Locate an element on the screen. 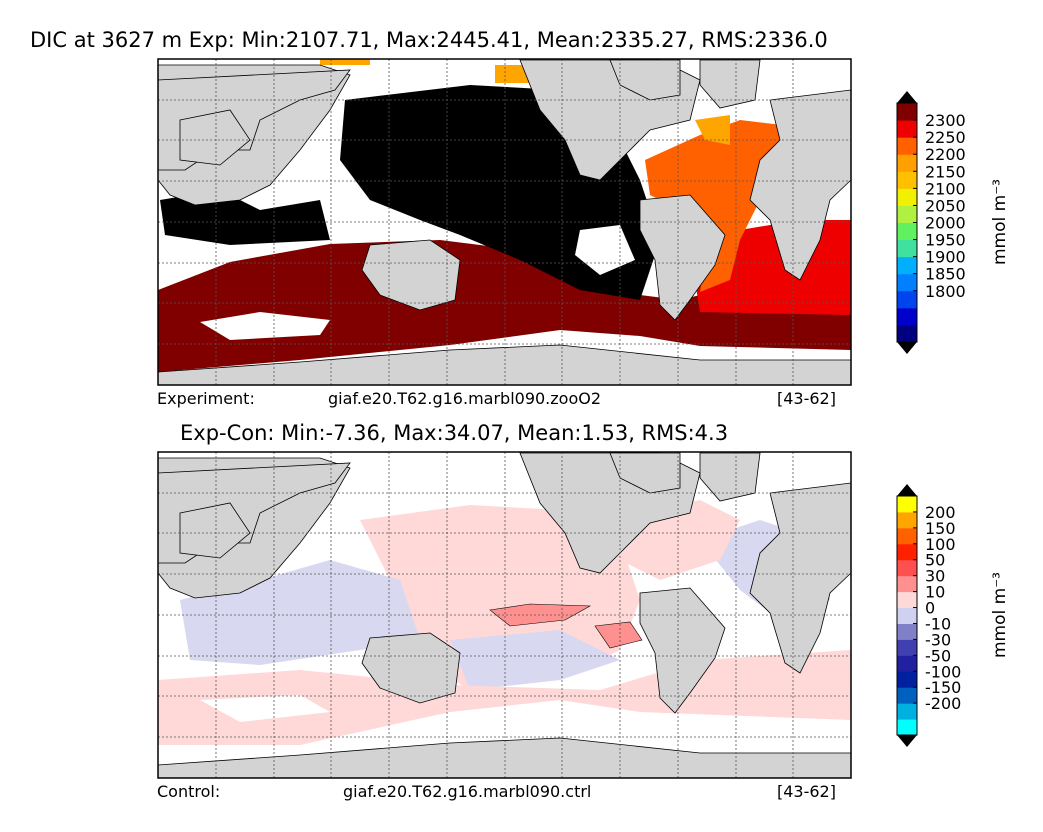  colorbar-1-tick-label: 1850 is located at coordinates (945, 274).